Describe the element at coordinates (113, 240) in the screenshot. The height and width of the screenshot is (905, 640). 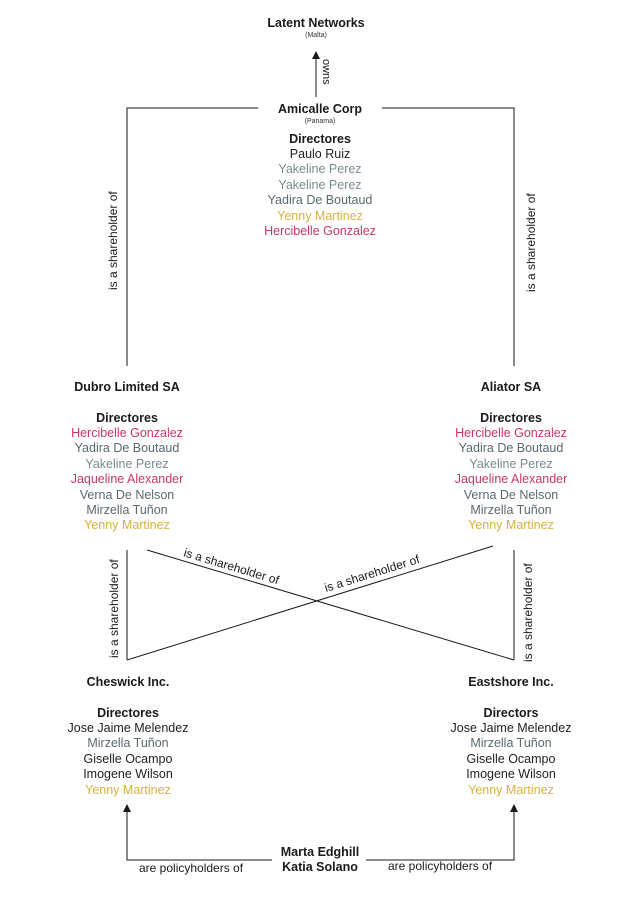
I see `dubro-shareholder-label: is a shareholder of` at that location.